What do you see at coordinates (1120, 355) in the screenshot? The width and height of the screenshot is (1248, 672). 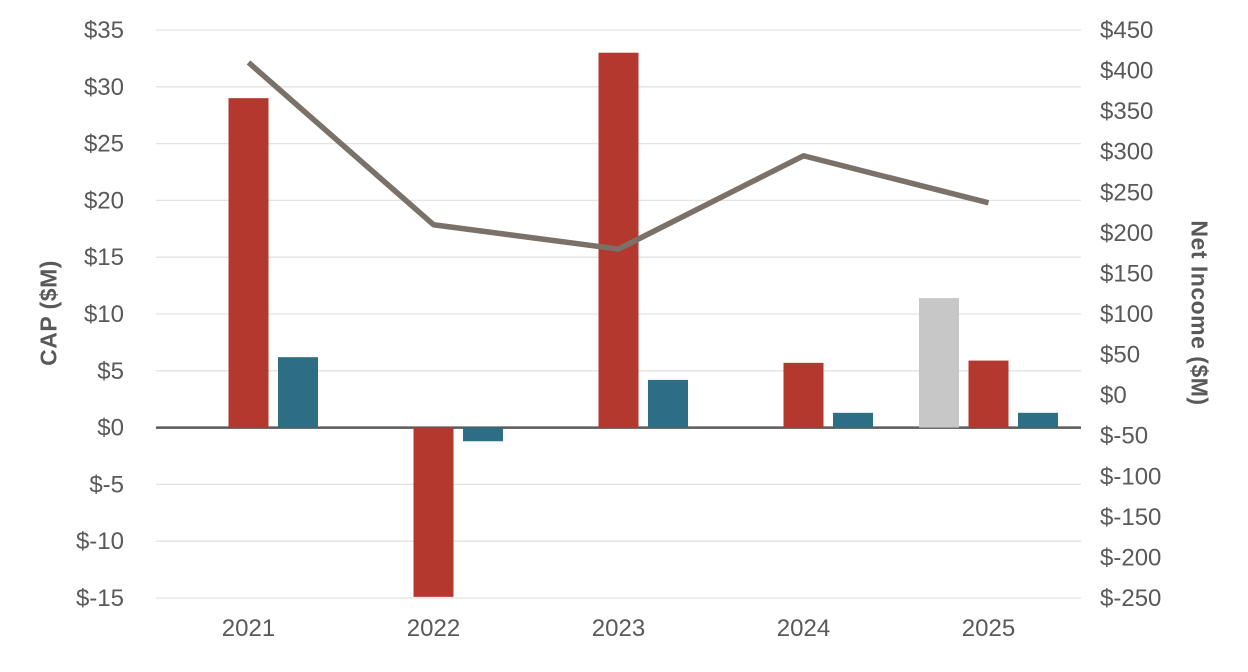 I see `right-axis-tick-label: $50` at bounding box center [1120, 355].